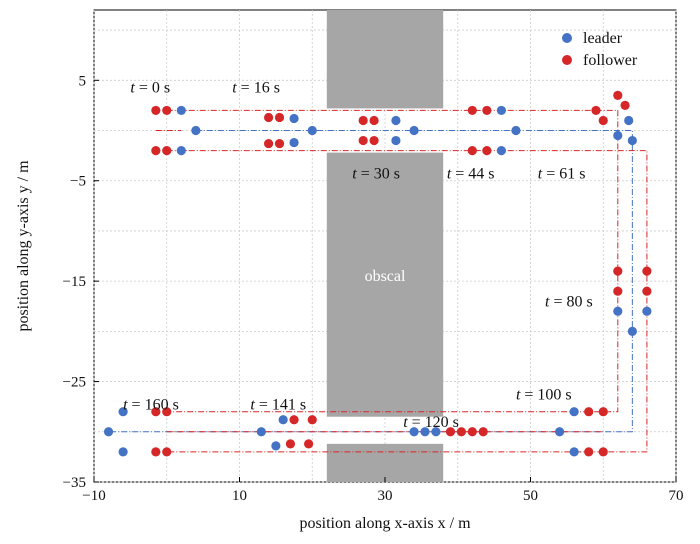 This screenshot has height=544, width=700. Describe the element at coordinates (567, 60) in the screenshot. I see `legend-marker-follower` at that location.